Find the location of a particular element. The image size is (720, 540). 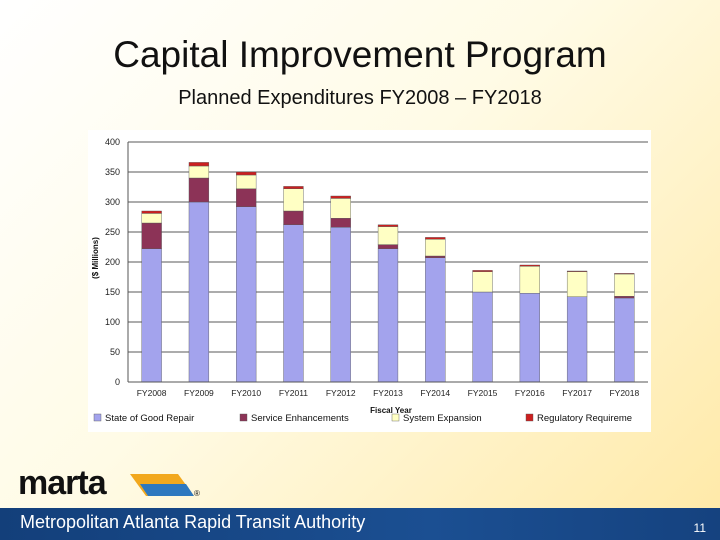

x-tick-label: FY2013 is located at coordinates (388, 393).